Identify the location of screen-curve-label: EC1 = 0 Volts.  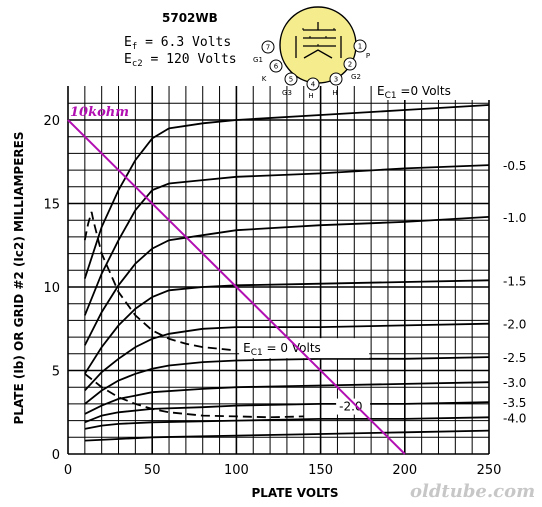
(282, 349).